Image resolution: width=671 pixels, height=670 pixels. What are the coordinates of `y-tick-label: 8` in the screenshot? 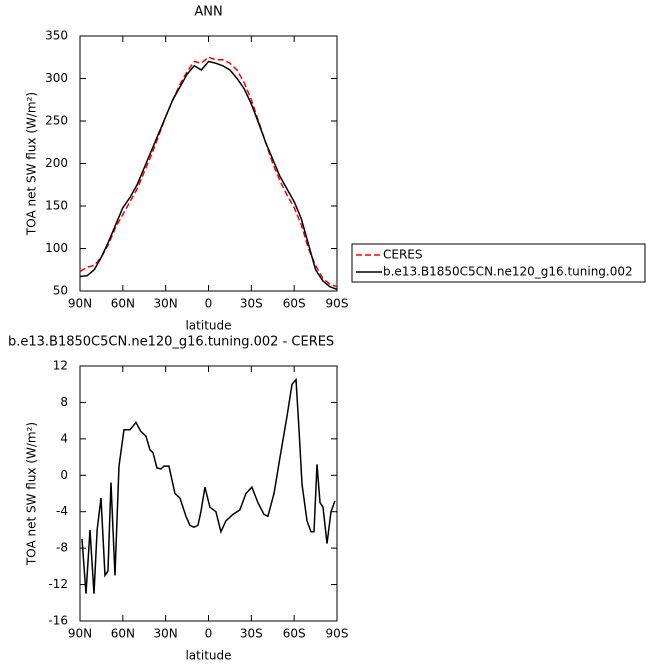 It's located at (64, 402).